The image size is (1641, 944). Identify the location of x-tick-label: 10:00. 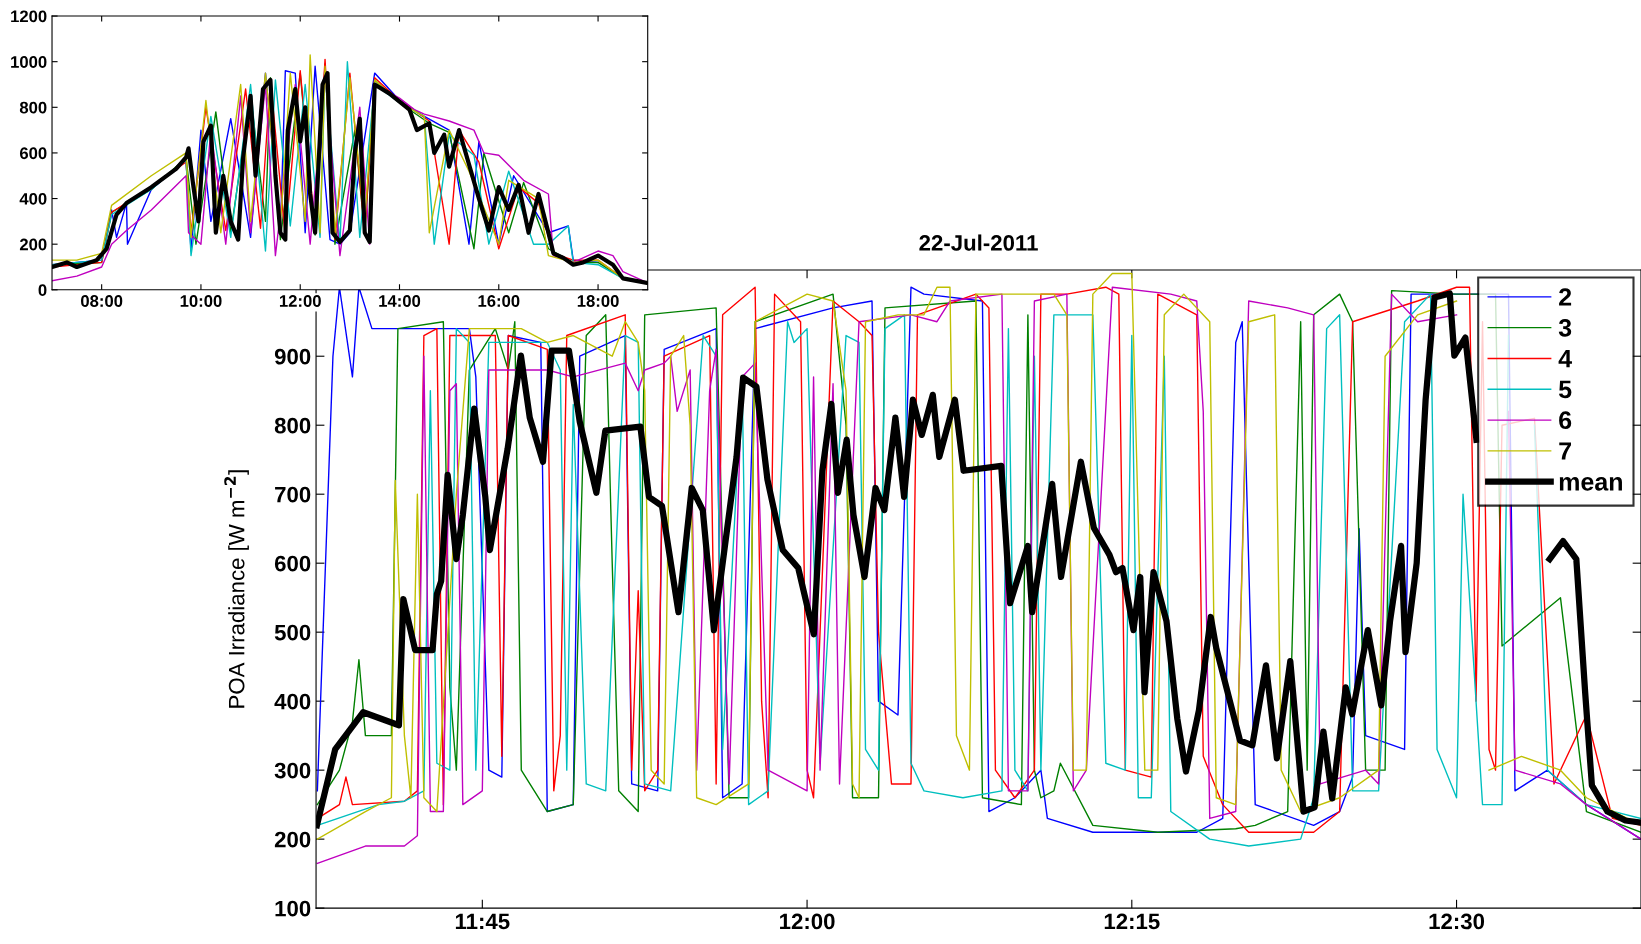
(201, 301).